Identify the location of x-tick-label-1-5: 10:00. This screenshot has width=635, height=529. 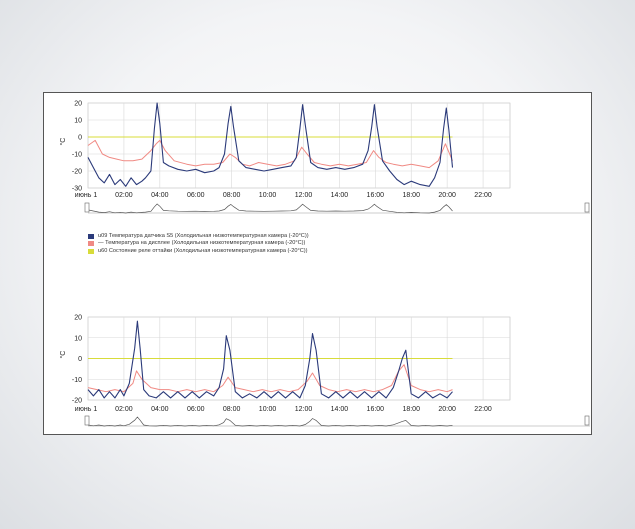
(268, 195).